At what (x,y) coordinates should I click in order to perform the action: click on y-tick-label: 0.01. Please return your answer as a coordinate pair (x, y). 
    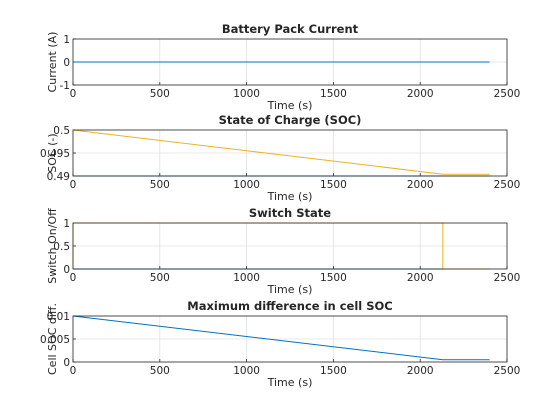
    Looking at the image, I should click on (58, 317).